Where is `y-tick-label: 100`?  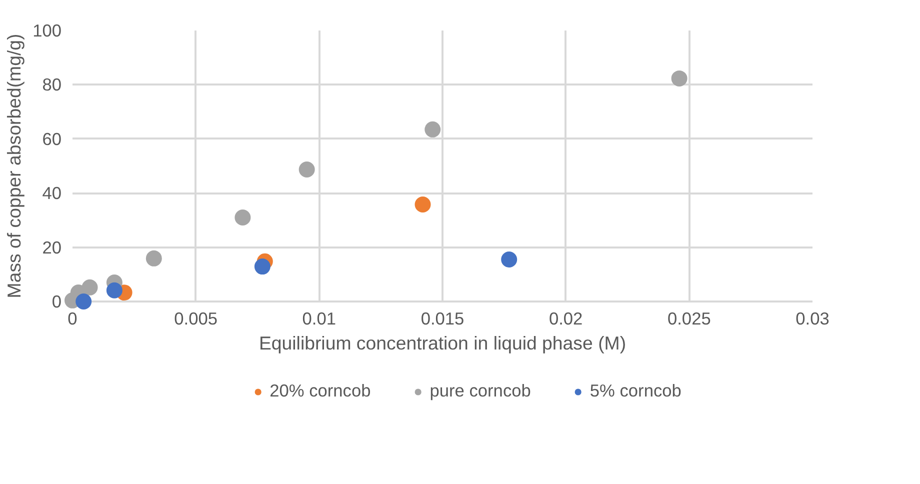 y-tick-label: 100 is located at coordinates (47, 30).